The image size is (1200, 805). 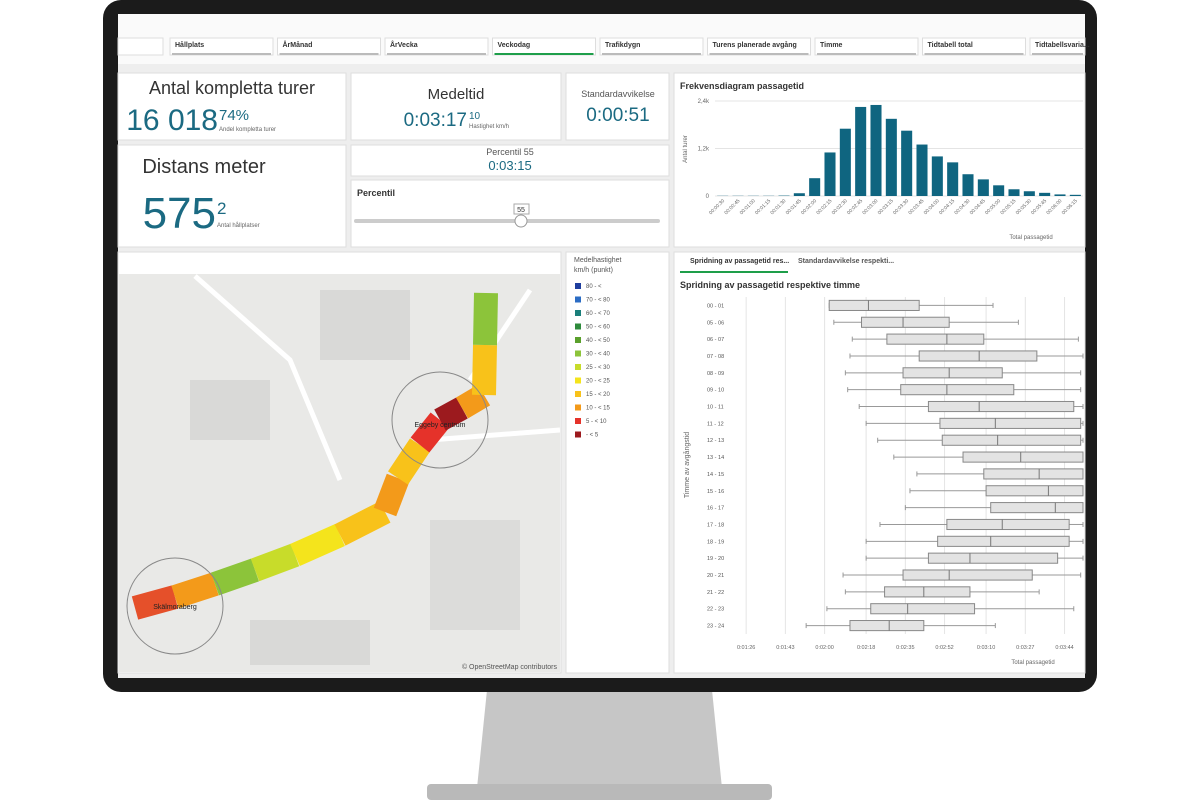 I want to click on x-tick-label: 0:03:44, so click(x=1064, y=648).